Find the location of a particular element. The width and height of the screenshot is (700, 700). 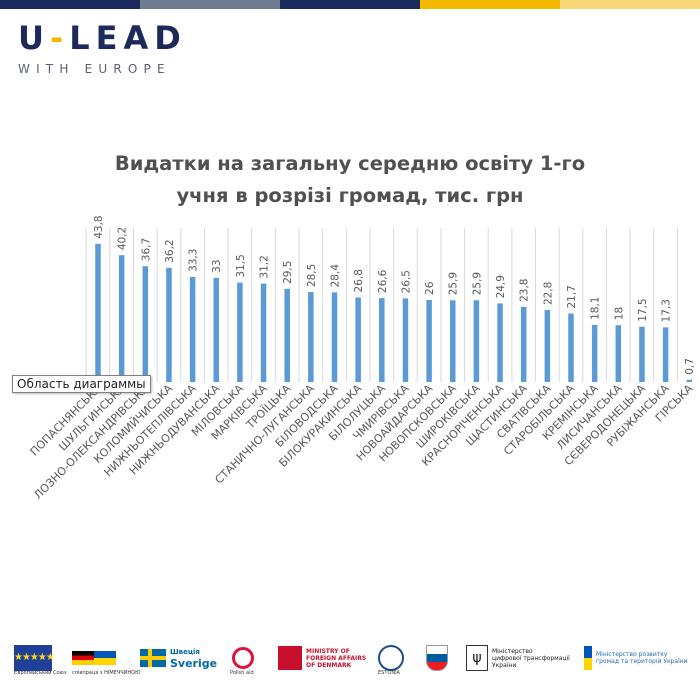

chart-data-label: 26,5 is located at coordinates (406, 281).